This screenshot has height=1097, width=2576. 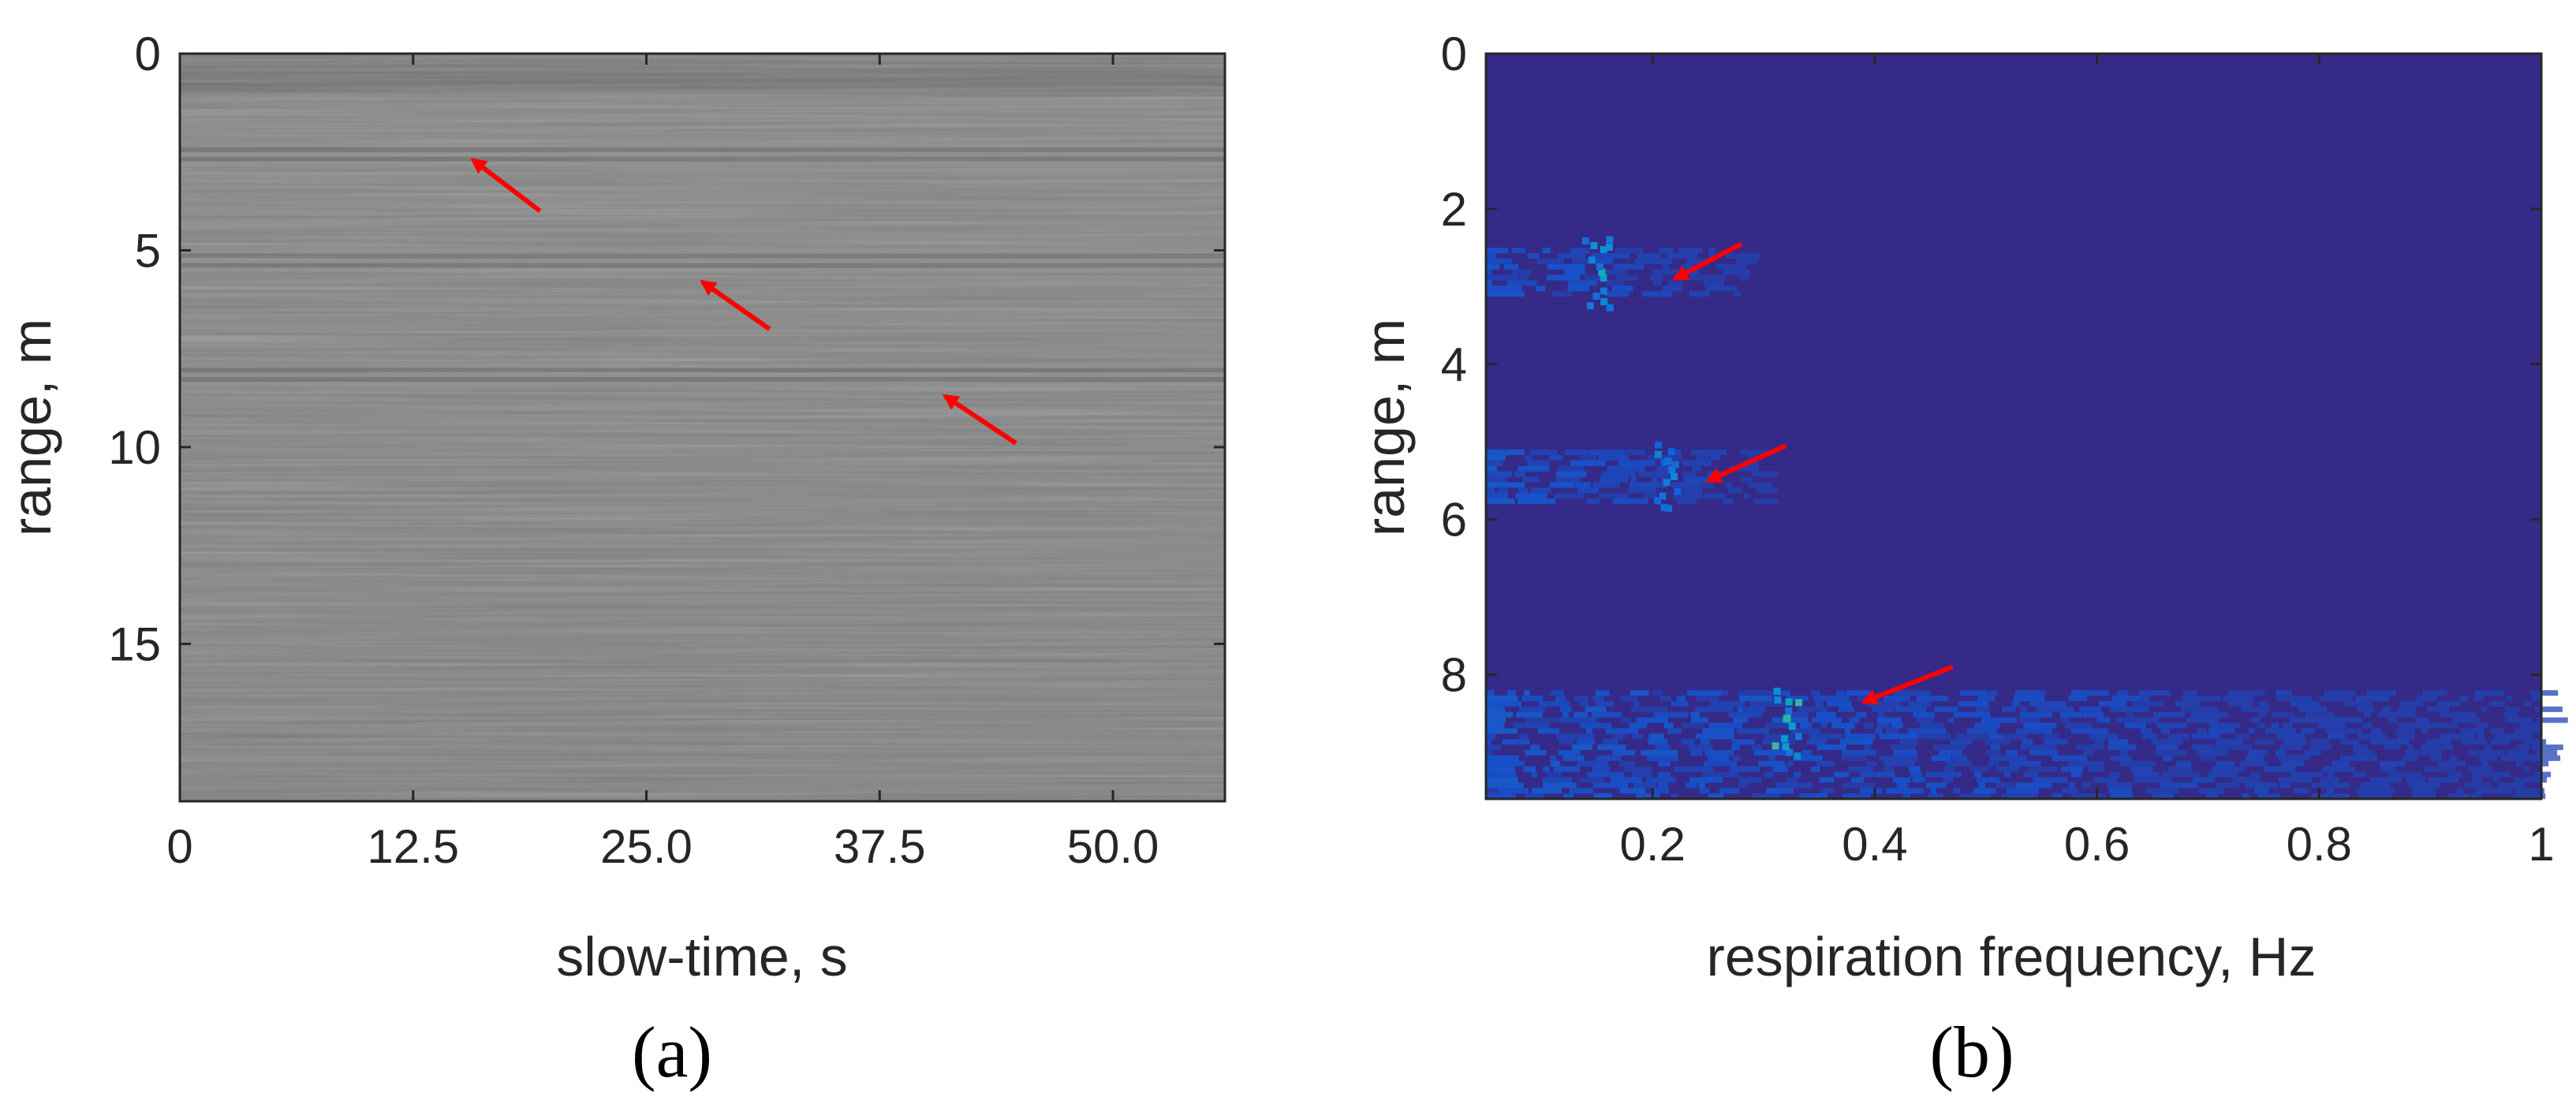 What do you see at coordinates (1874, 844) in the screenshot?
I see `x-tick-label: 0.4` at bounding box center [1874, 844].